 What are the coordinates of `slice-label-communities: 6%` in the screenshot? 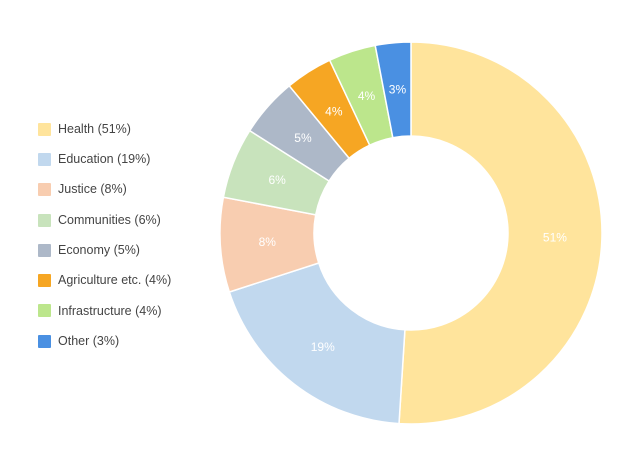 It's located at (277, 180).